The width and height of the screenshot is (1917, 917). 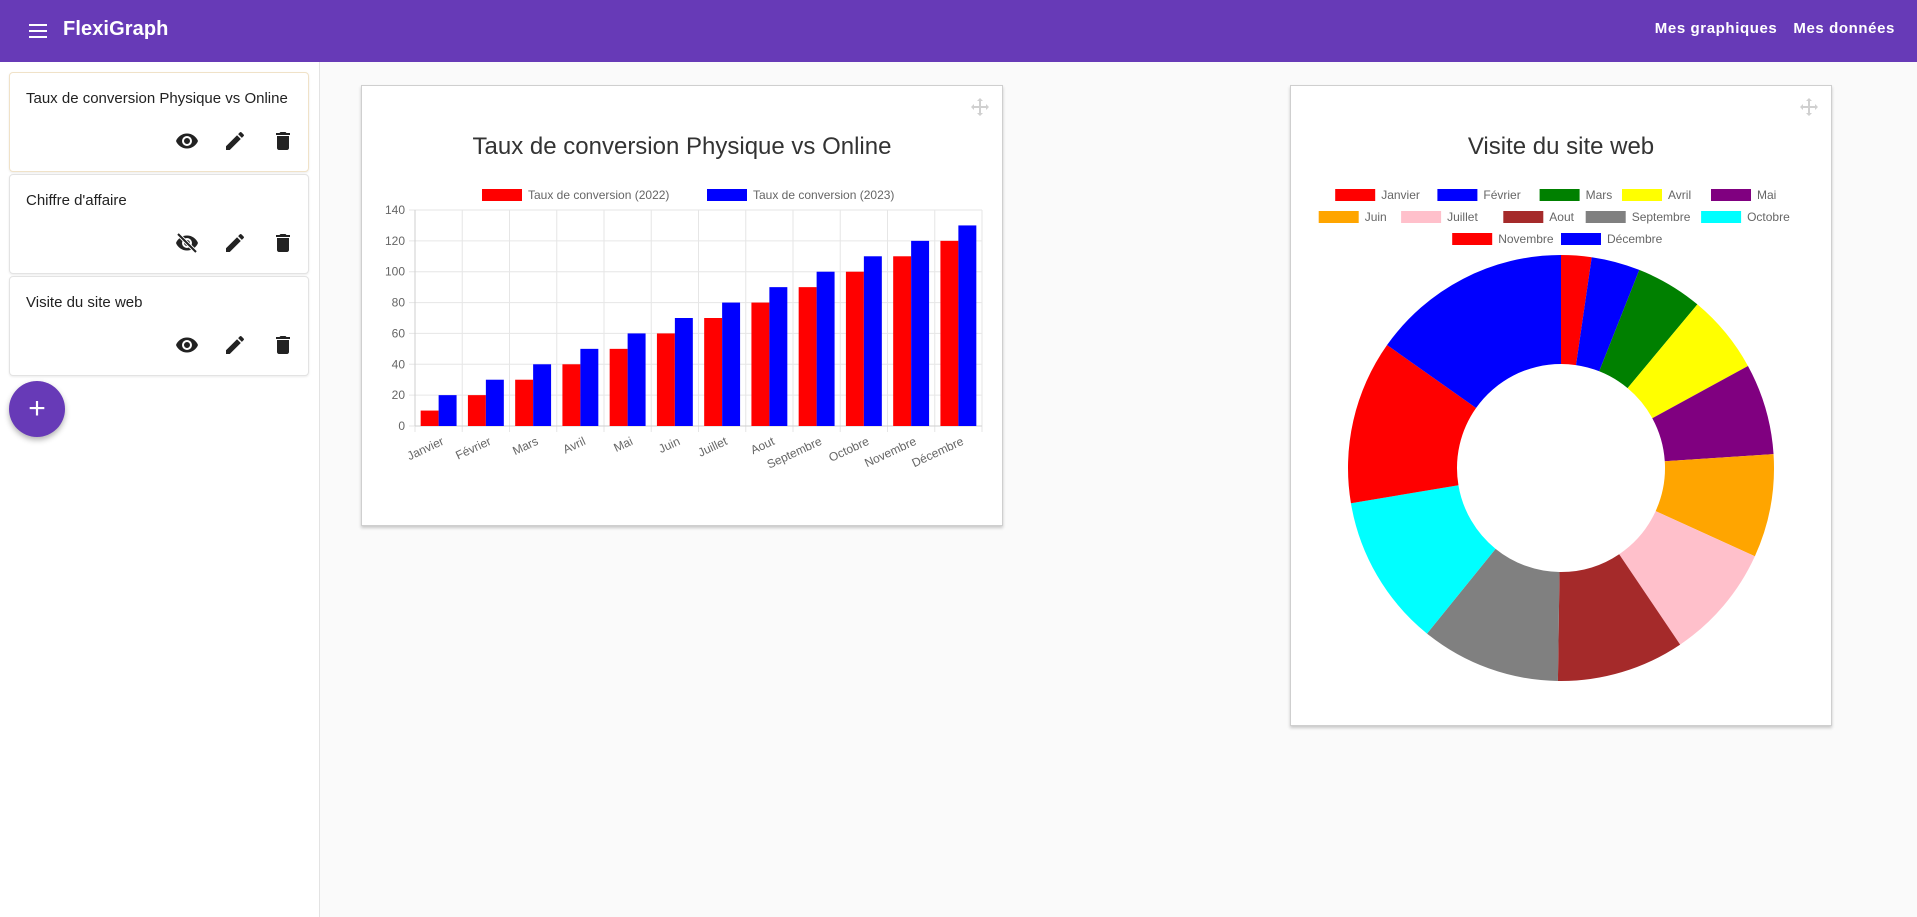 I want to click on legend-label: Octobre, so click(x=1768, y=217).